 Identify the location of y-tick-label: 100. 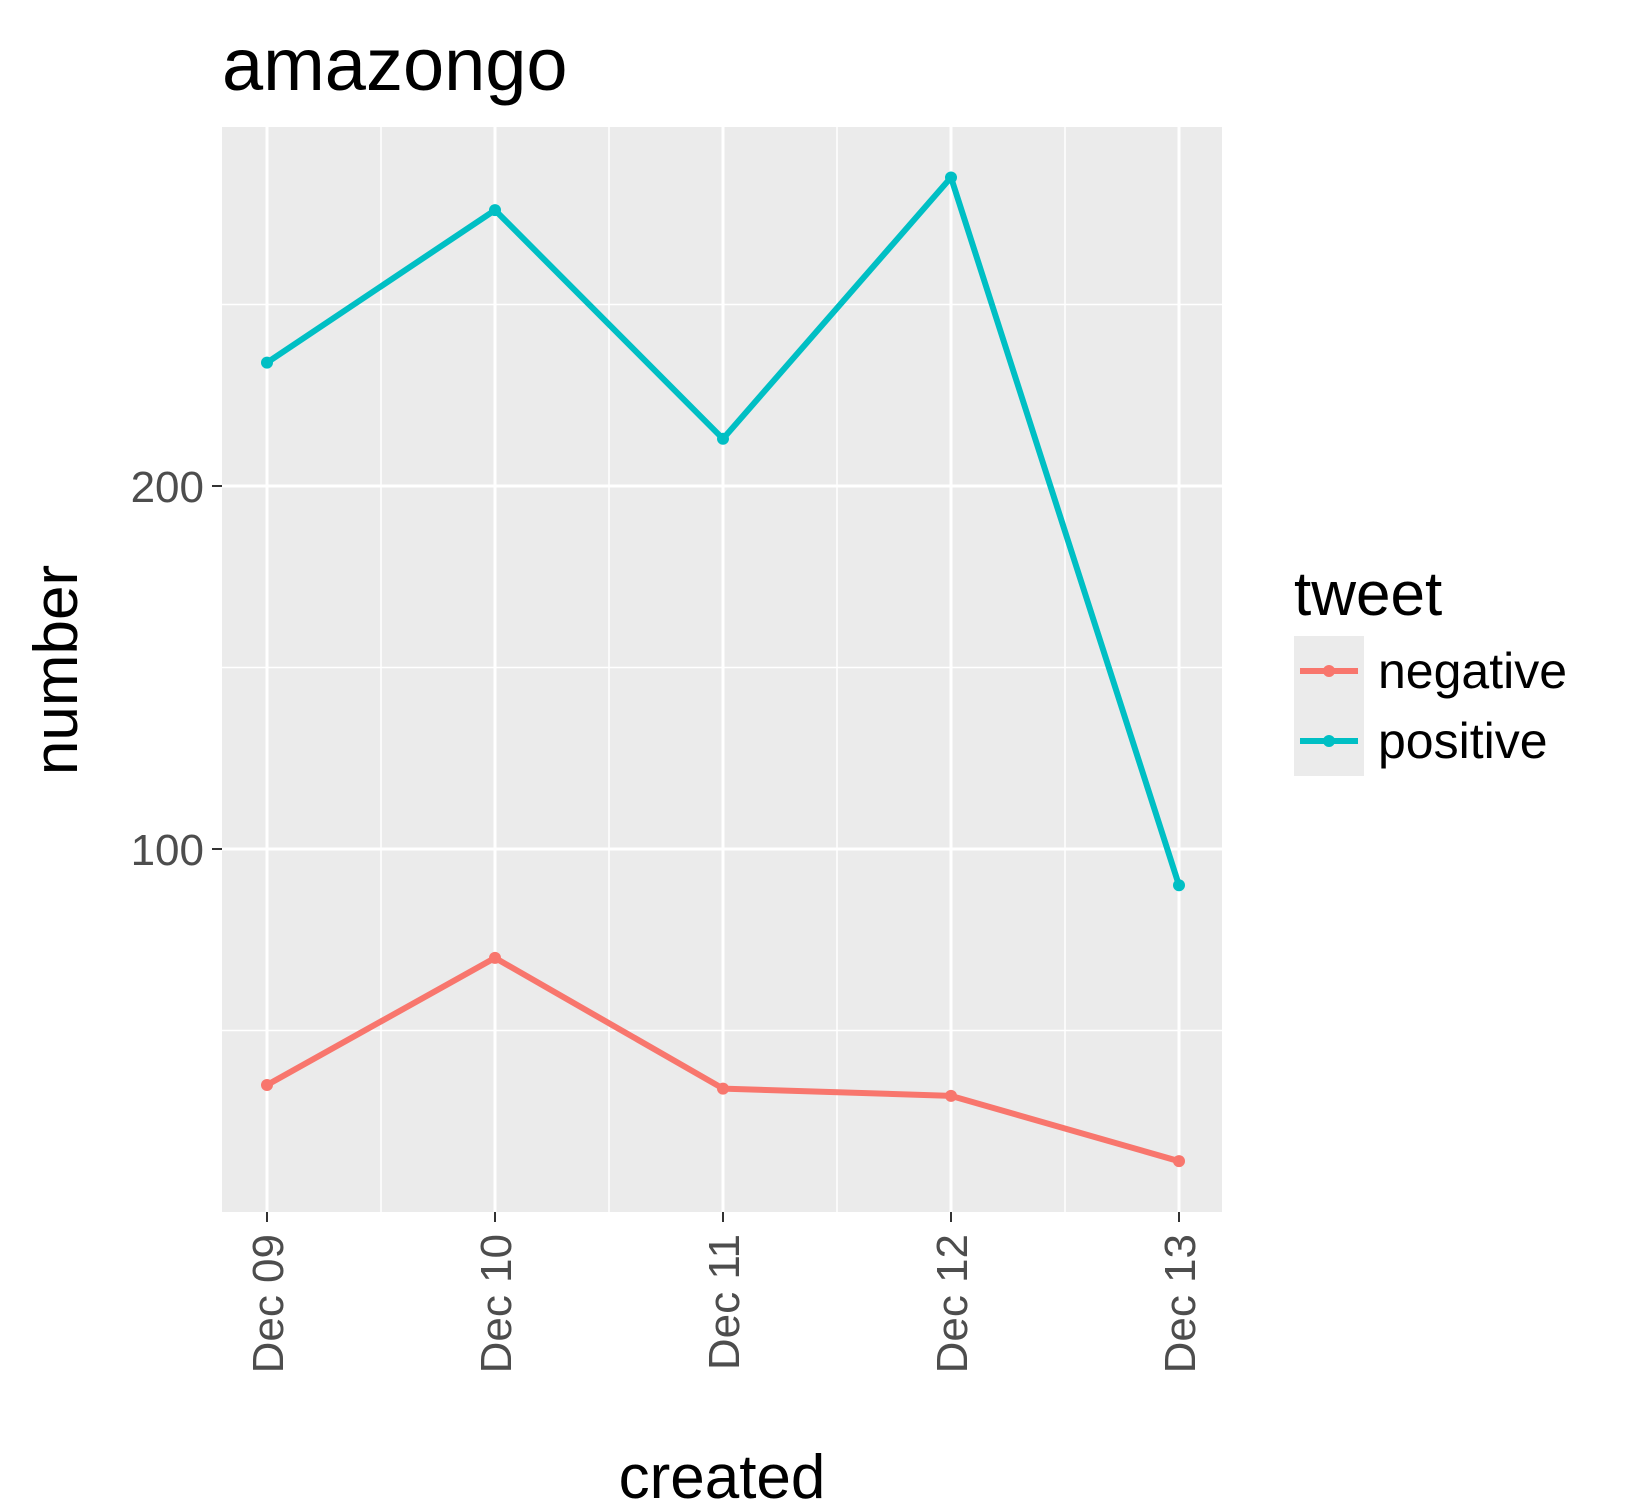
(167, 850).